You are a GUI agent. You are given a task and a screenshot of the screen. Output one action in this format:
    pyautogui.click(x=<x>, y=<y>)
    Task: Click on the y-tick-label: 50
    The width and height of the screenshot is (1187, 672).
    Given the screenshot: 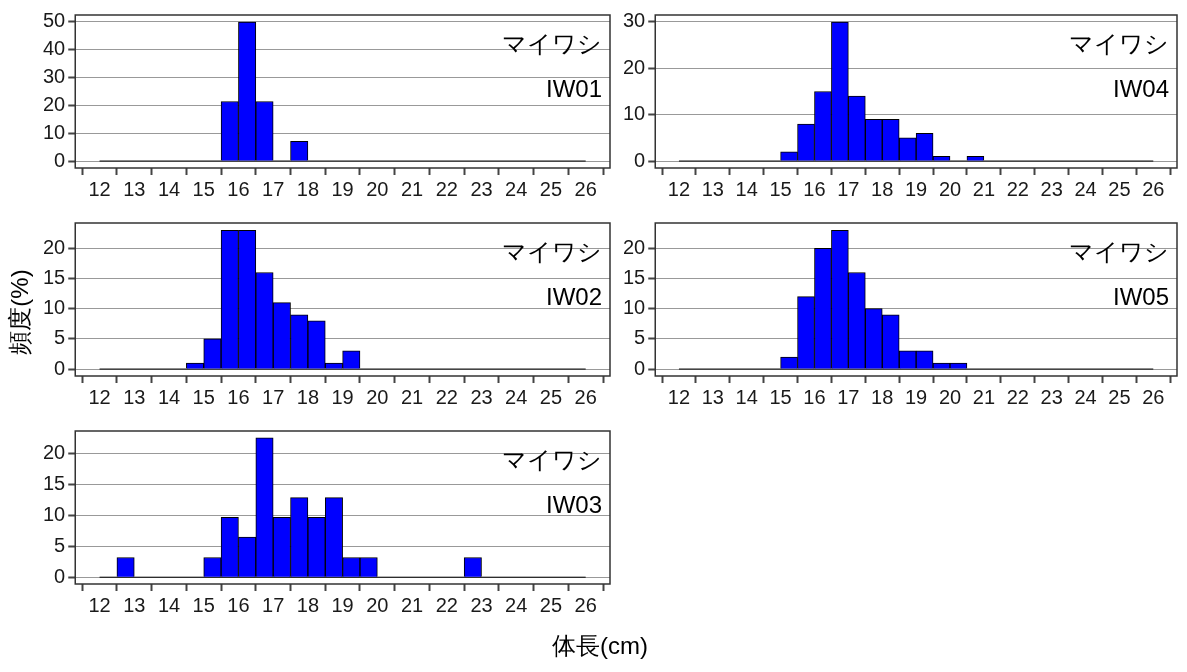 What is the action you would take?
    pyautogui.click(x=54, y=20)
    